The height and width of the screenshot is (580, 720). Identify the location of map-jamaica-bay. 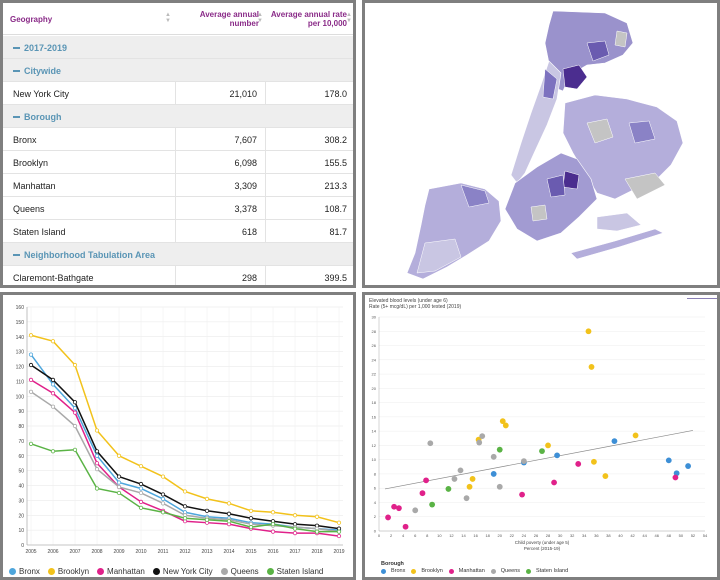
(619, 222).